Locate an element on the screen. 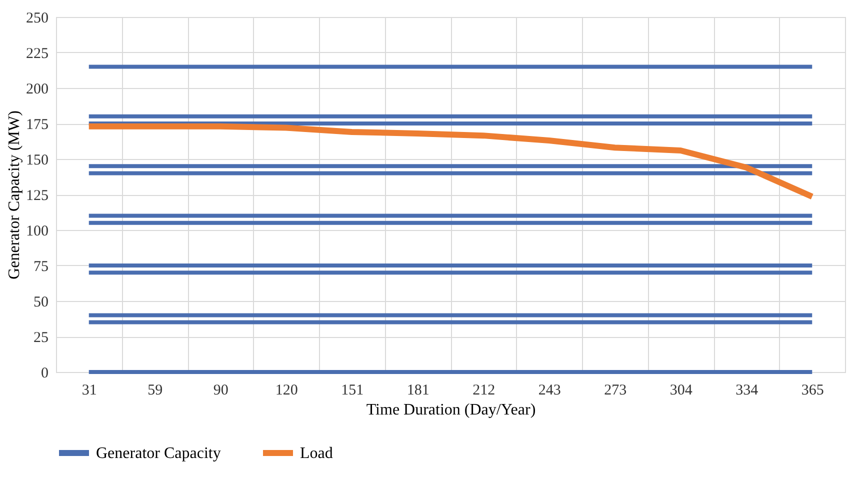 The image size is (857, 477). x-tick-label: 212 is located at coordinates (484, 390).